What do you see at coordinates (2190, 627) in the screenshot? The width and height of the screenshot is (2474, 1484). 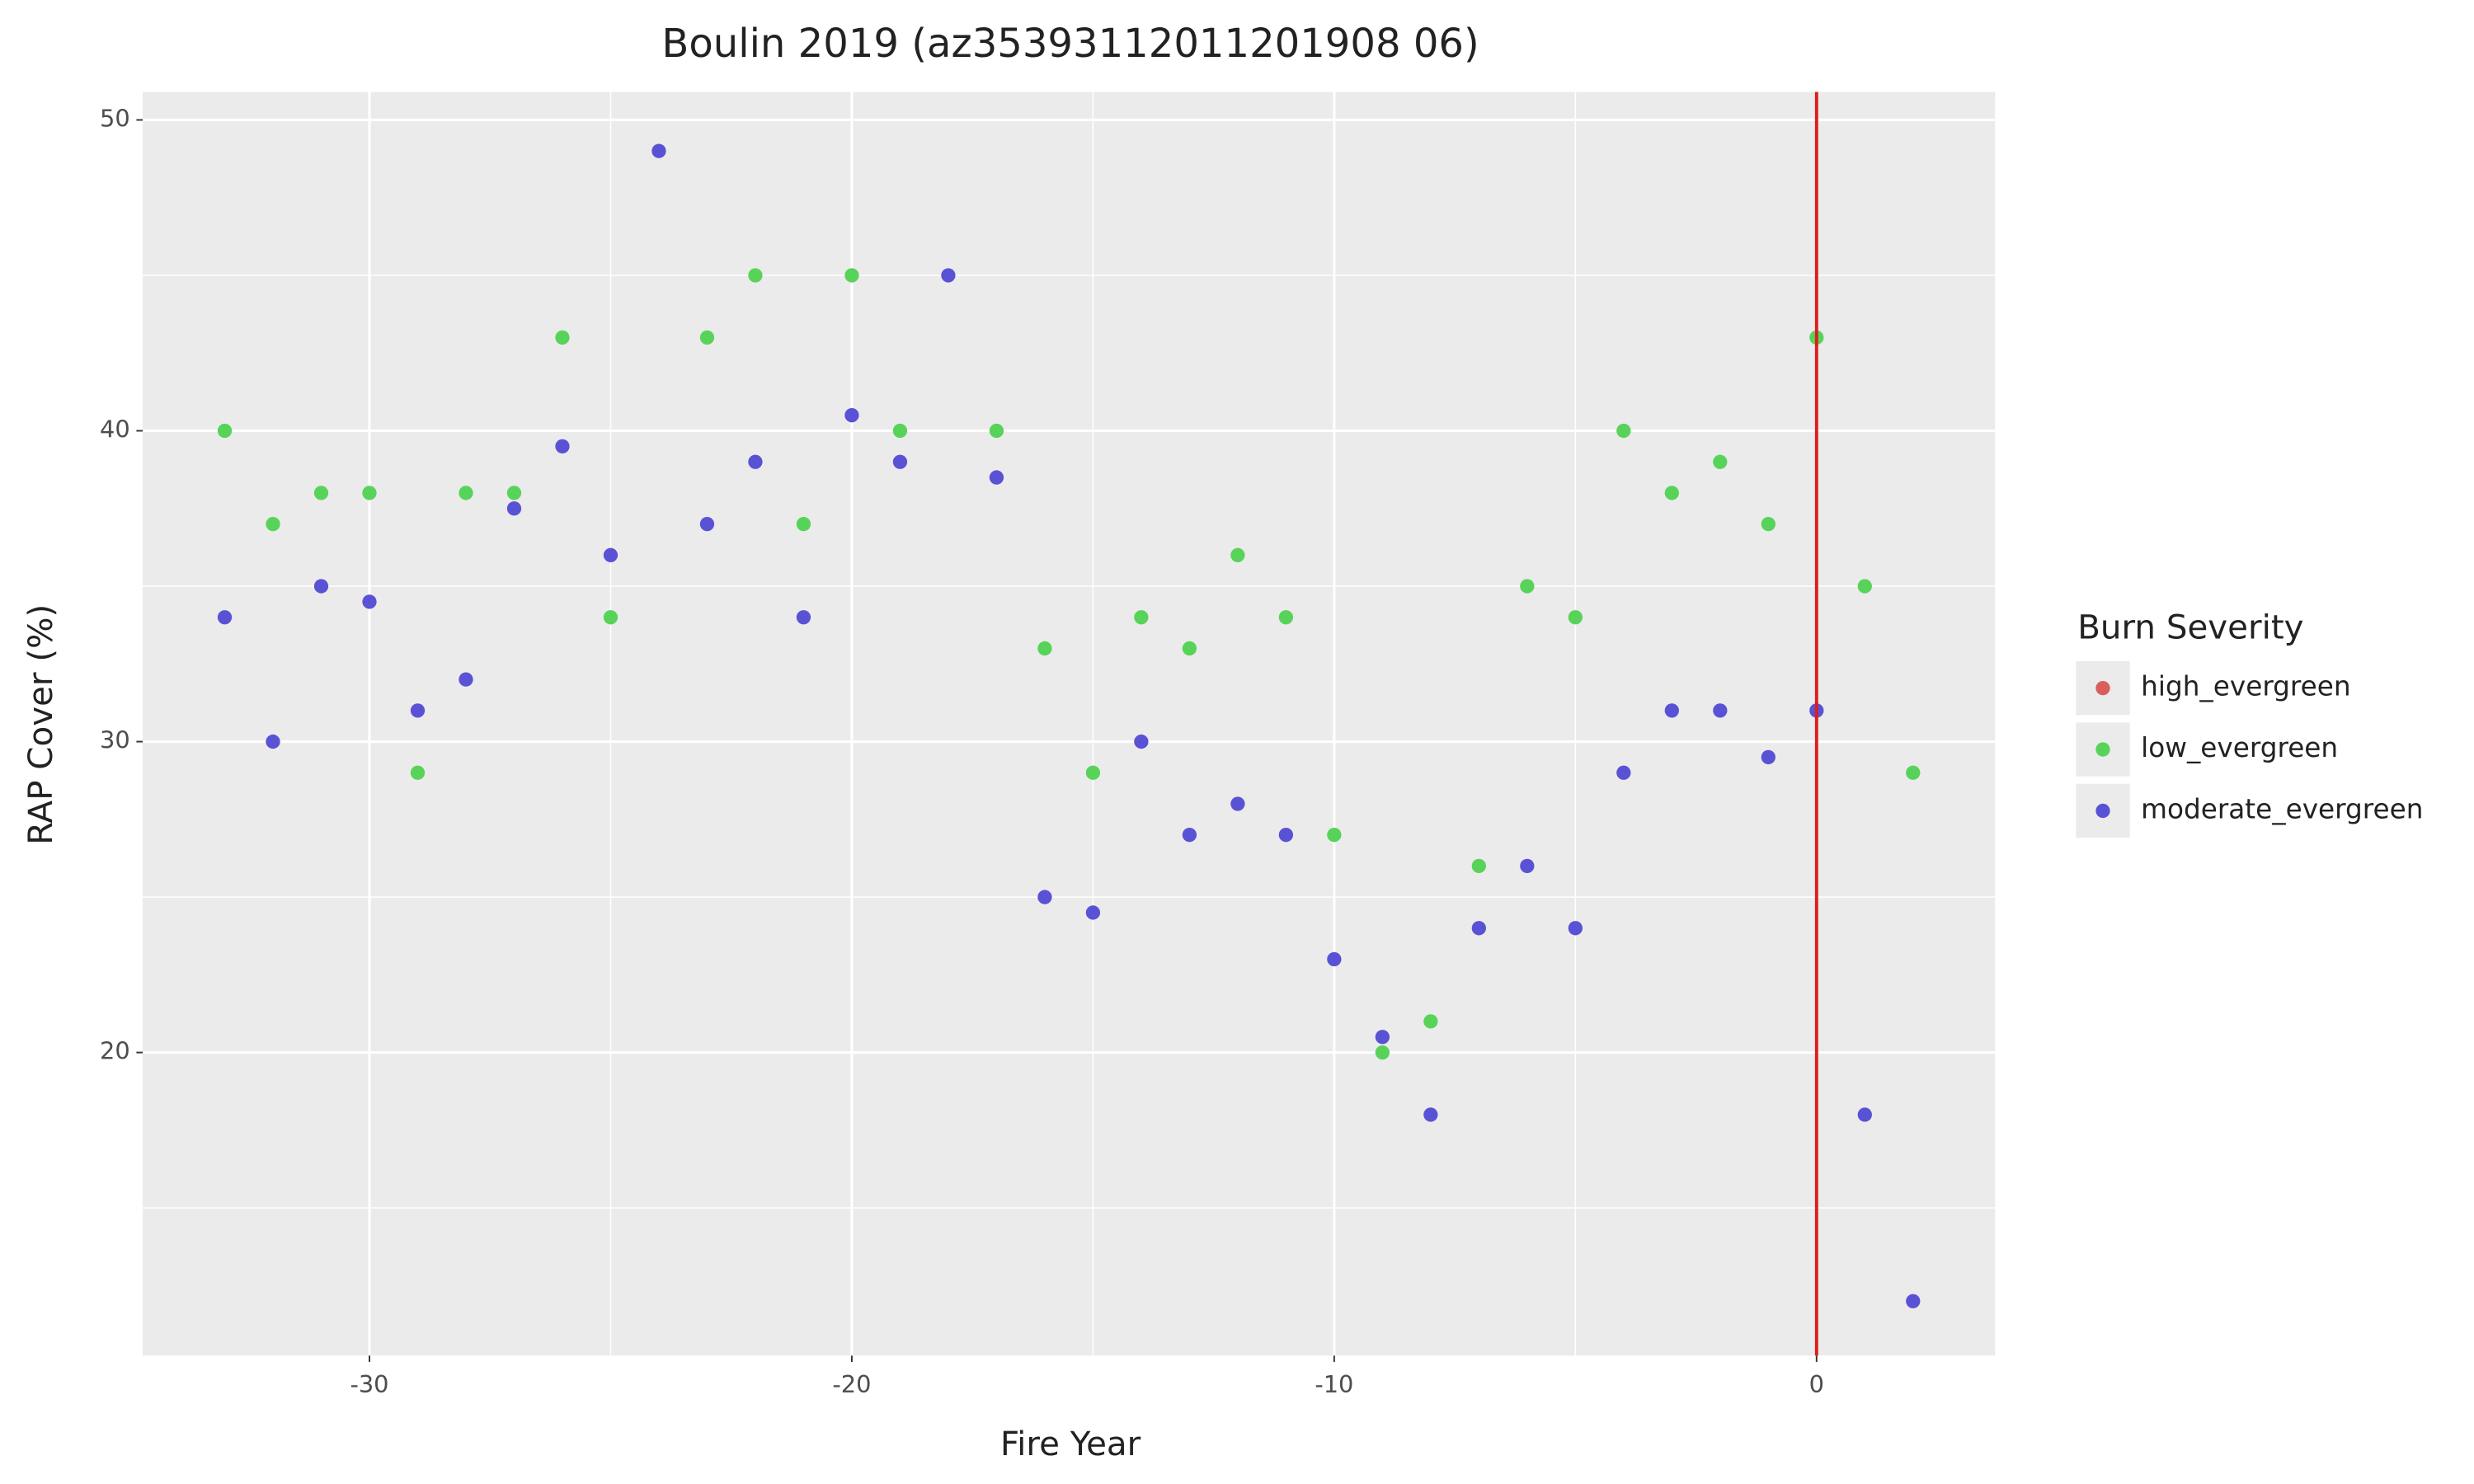 I see `legend-title: Burn Severity` at bounding box center [2190, 627].